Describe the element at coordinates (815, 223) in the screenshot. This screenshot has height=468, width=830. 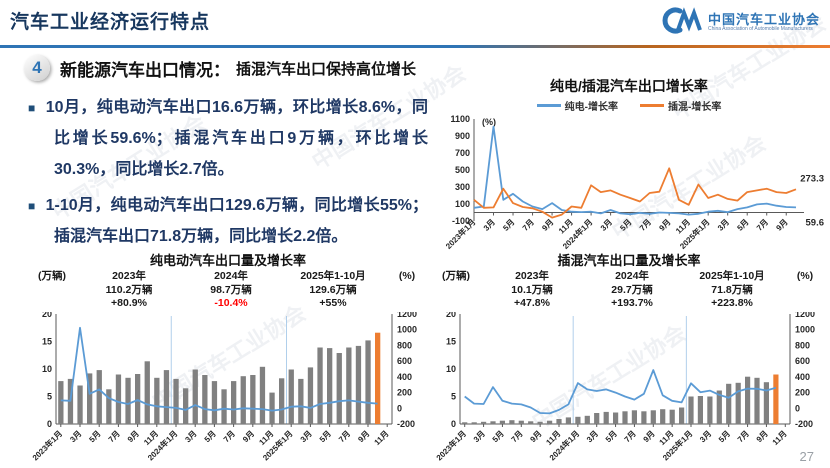
I see `svg-text: 59.6` at that location.